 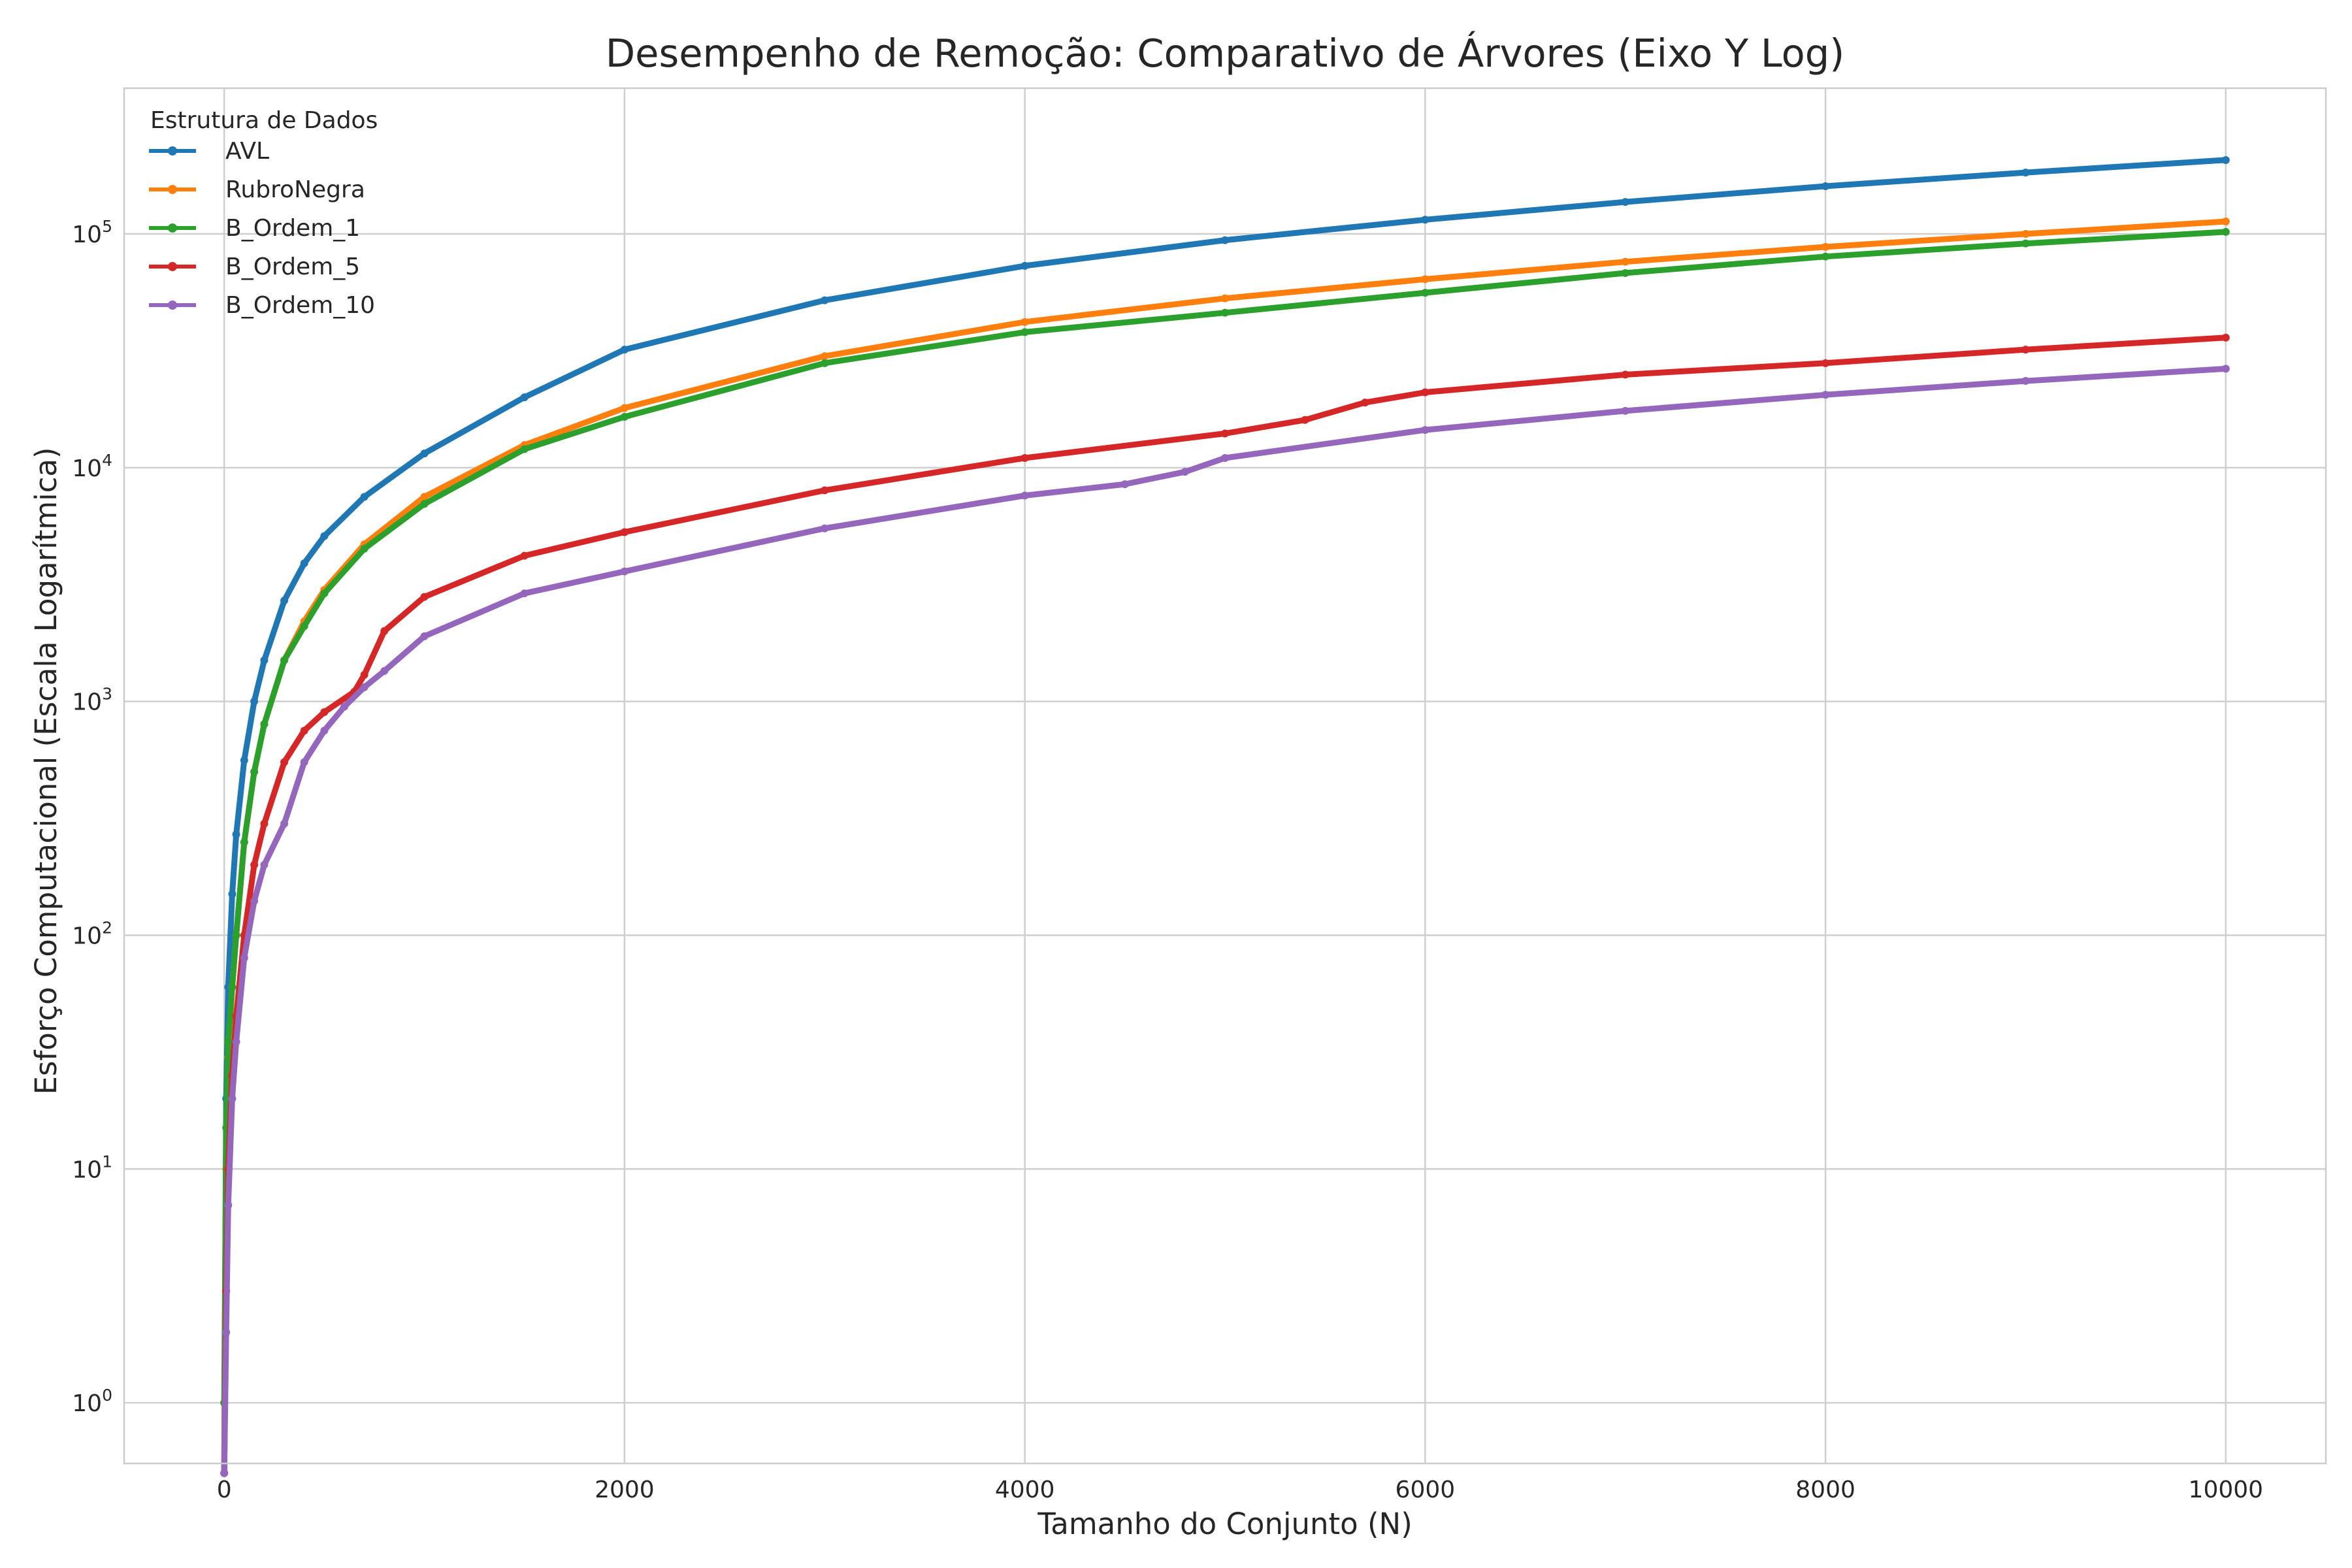 I want to click on y-tick-label: 10⁵, so click(x=92, y=232).